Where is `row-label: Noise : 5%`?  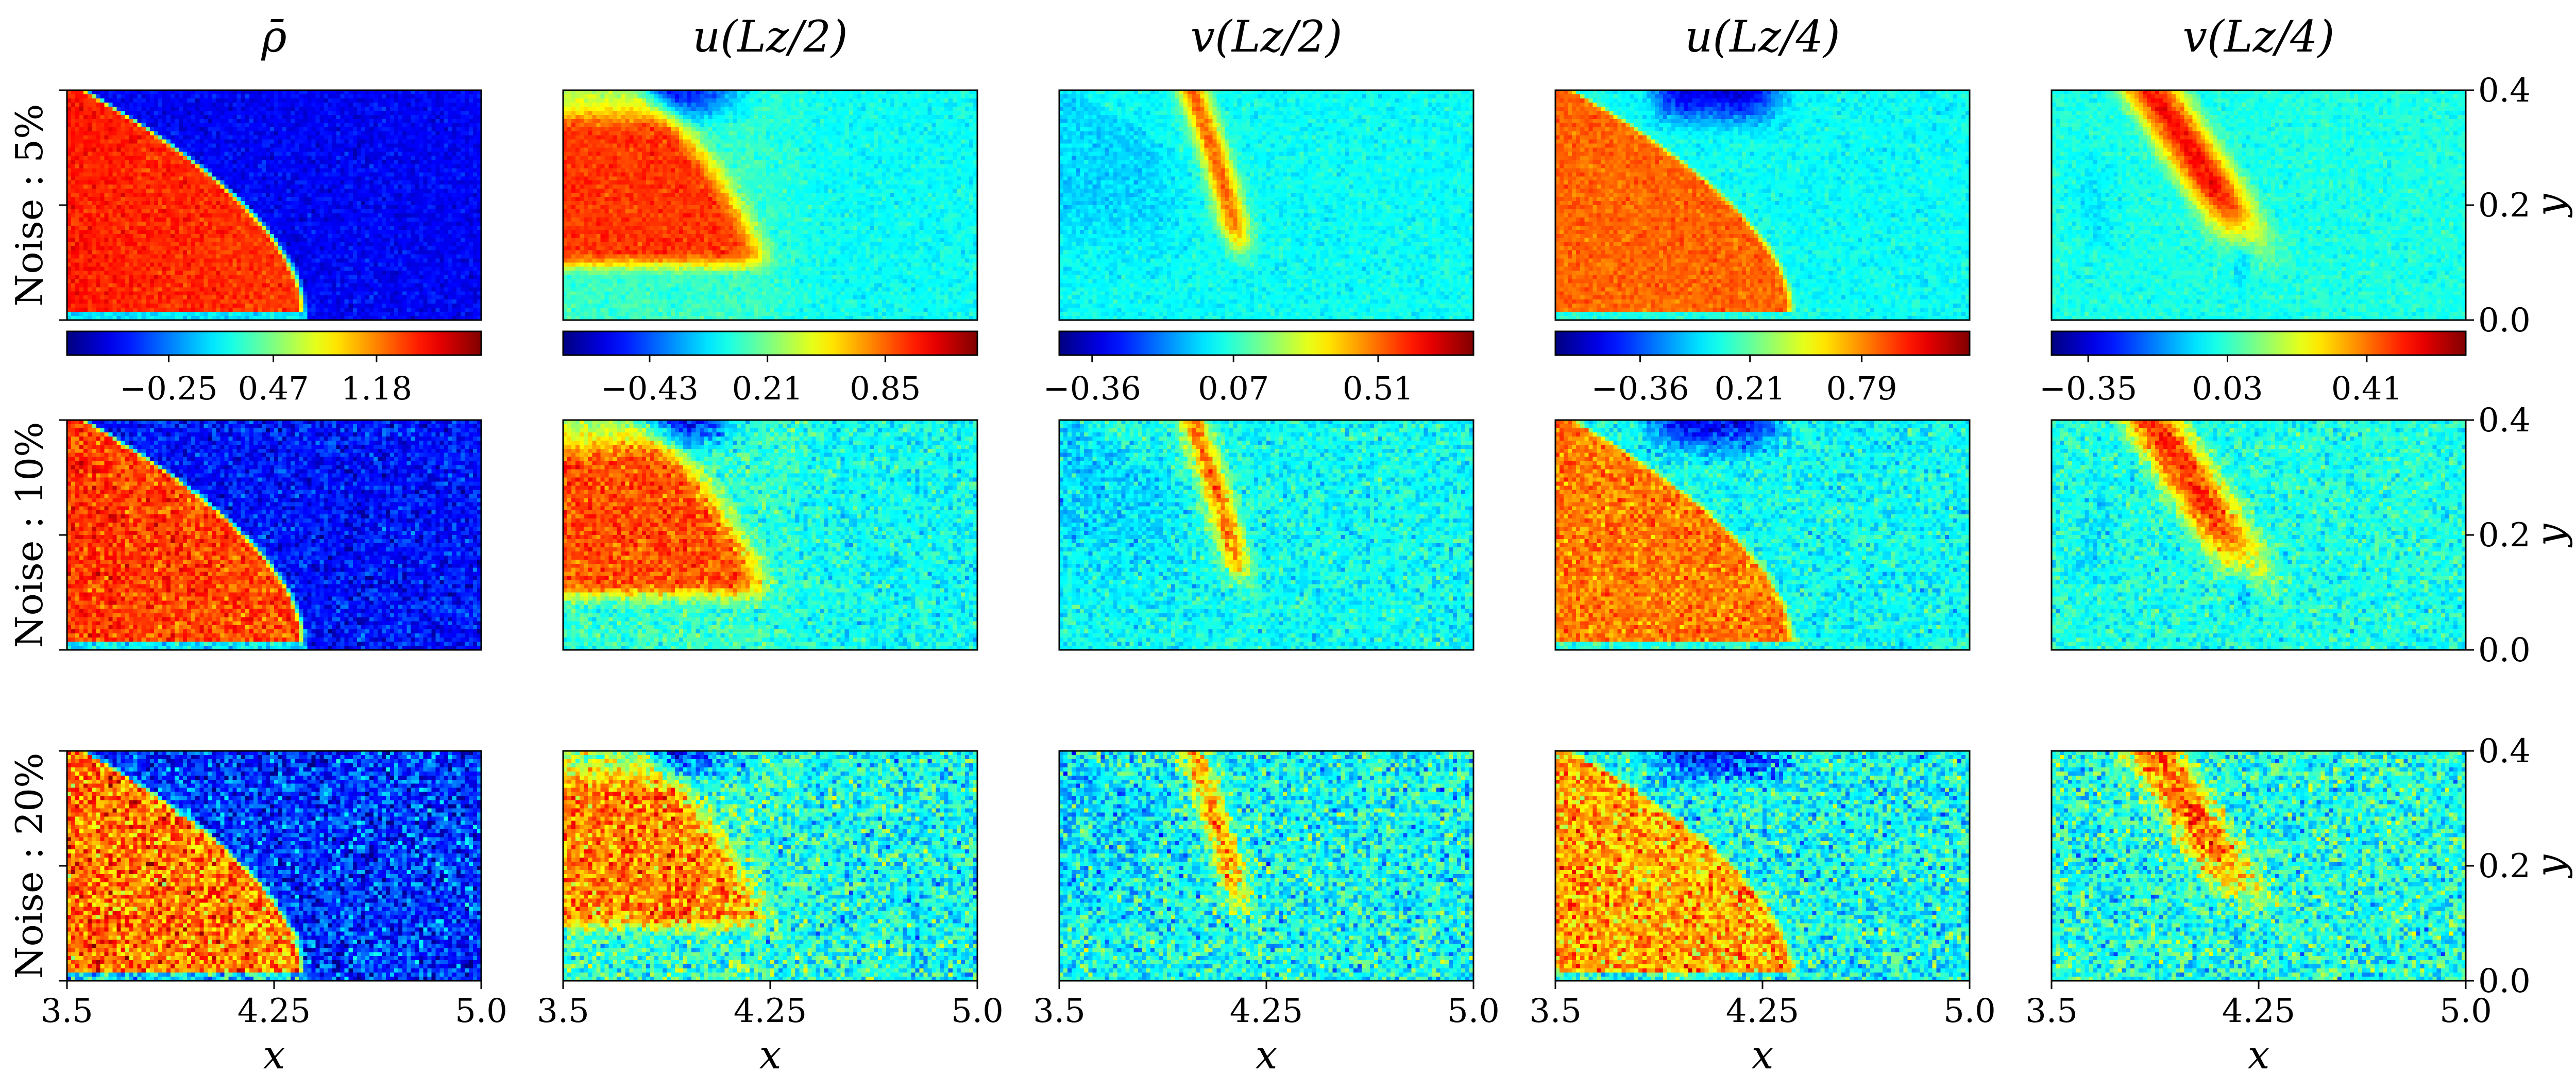 row-label: Noise : 5% is located at coordinates (29, 205).